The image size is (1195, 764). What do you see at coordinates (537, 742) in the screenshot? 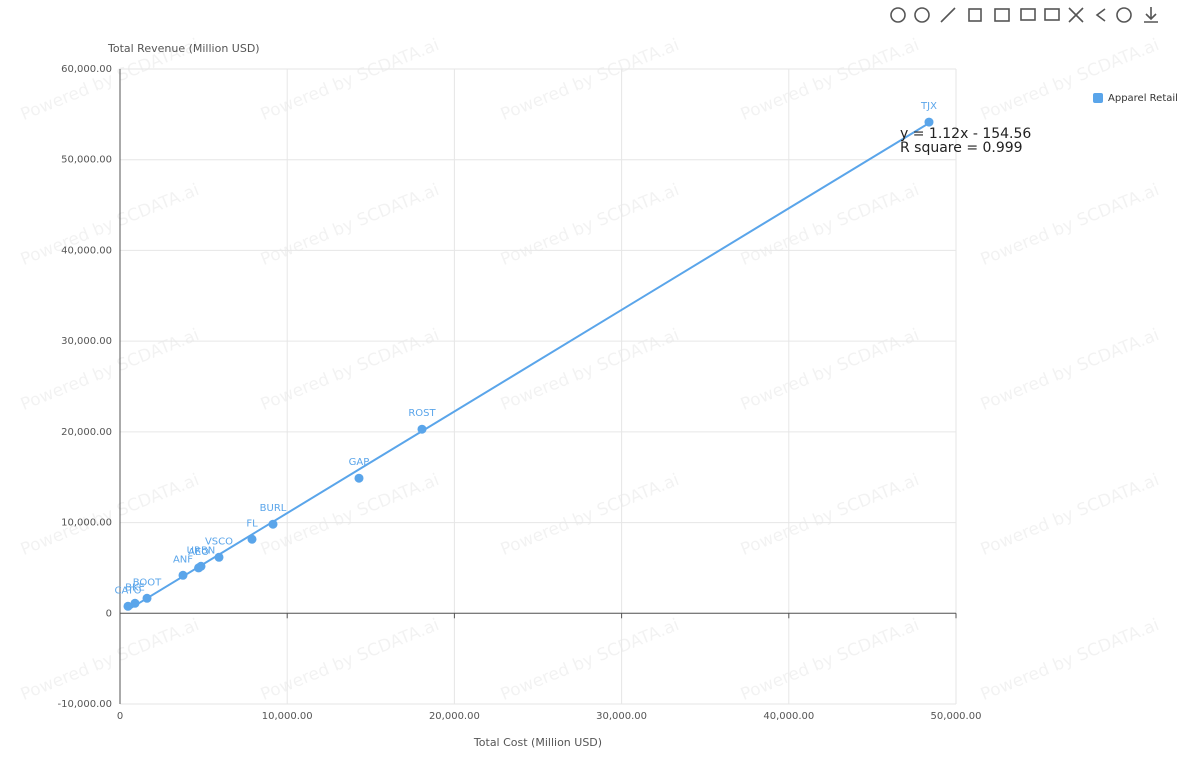
I see `x-axis-title: Total Cost (Million USD)` at bounding box center [537, 742].